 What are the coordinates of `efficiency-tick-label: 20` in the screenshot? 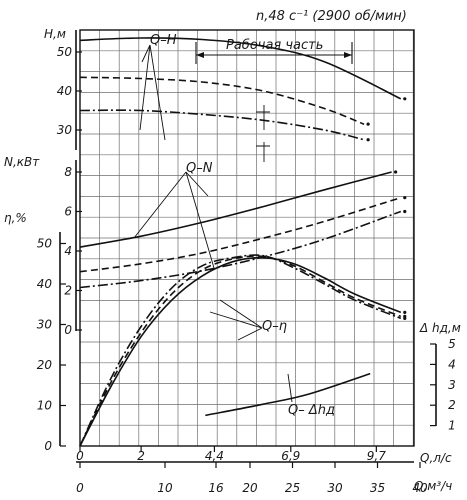 It's located at (45, 365).